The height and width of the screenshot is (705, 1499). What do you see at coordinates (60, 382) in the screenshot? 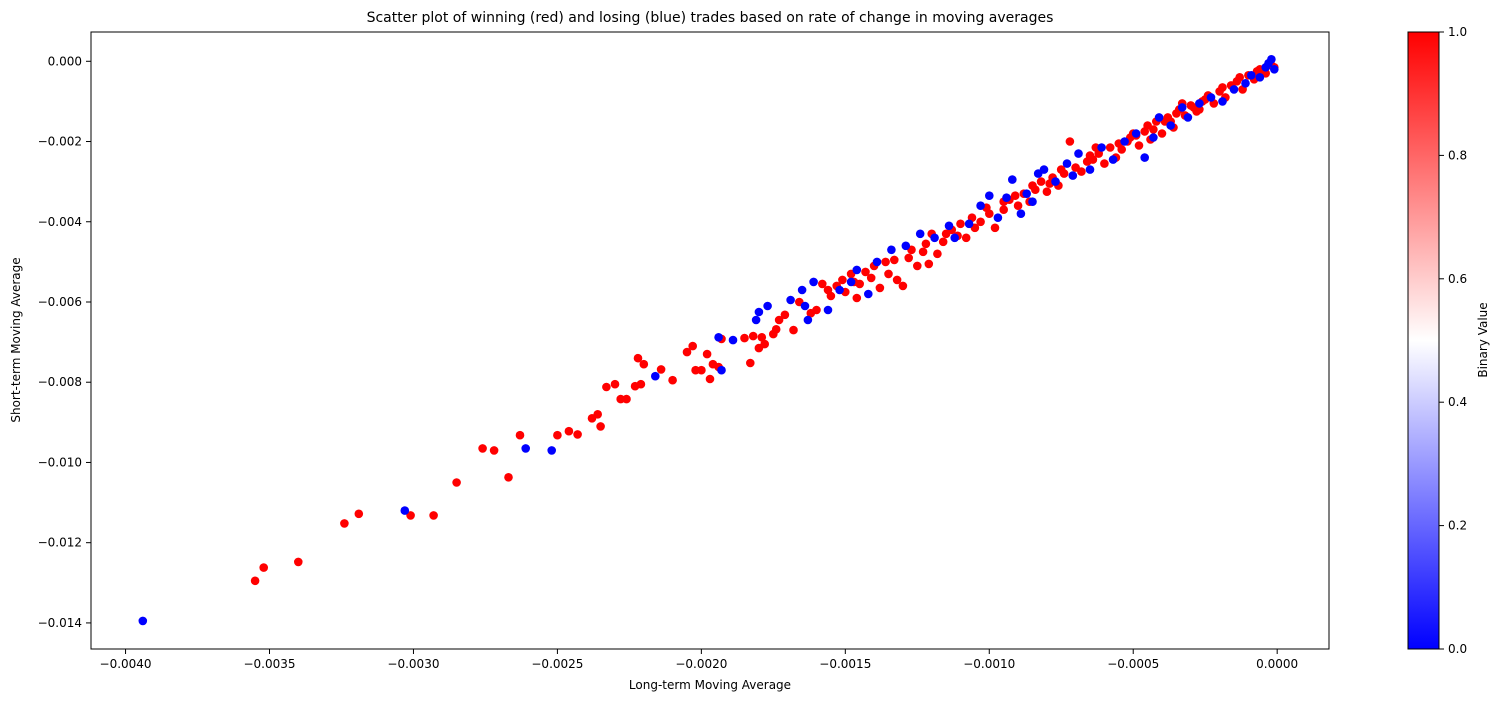
I see `y-tick-label: −0.008` at bounding box center [60, 382].